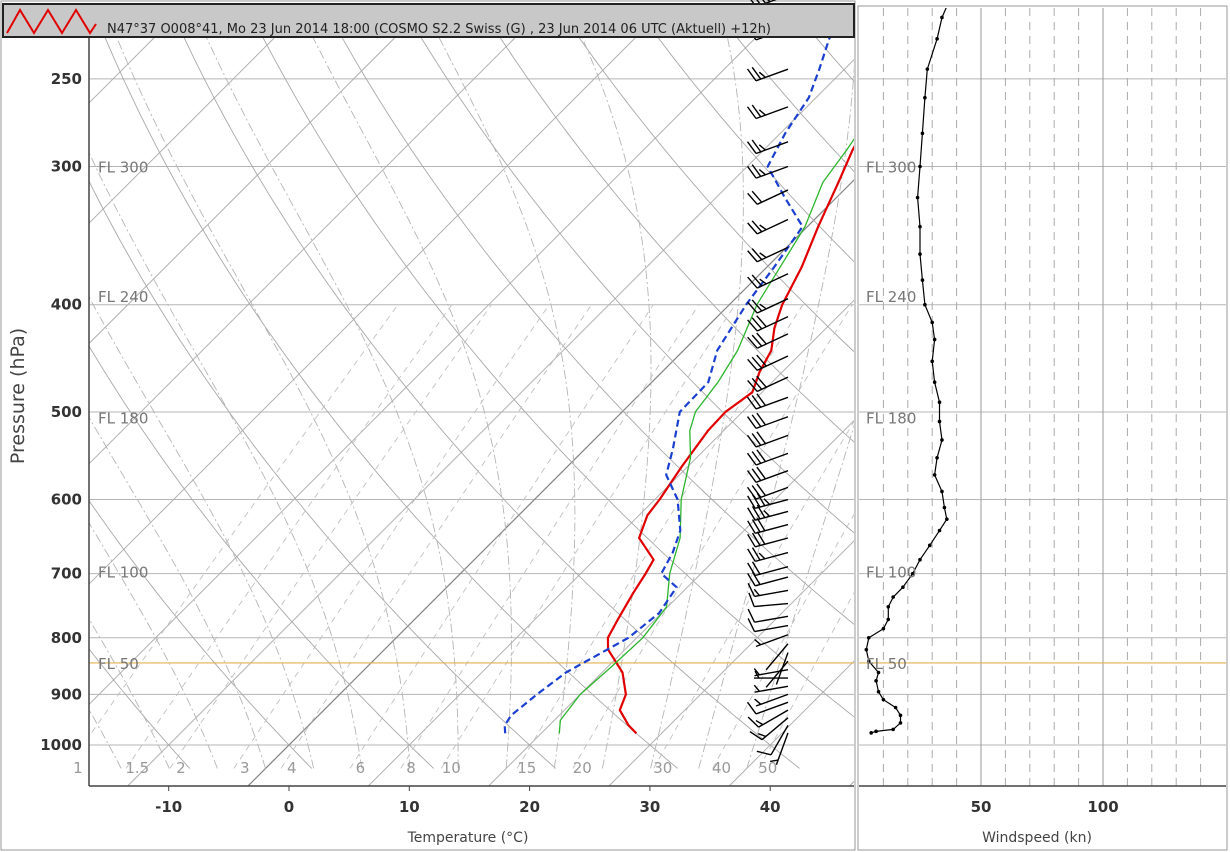  What do you see at coordinates (361, 768) in the screenshot?
I see `mixing-ratio-label: 6` at bounding box center [361, 768].